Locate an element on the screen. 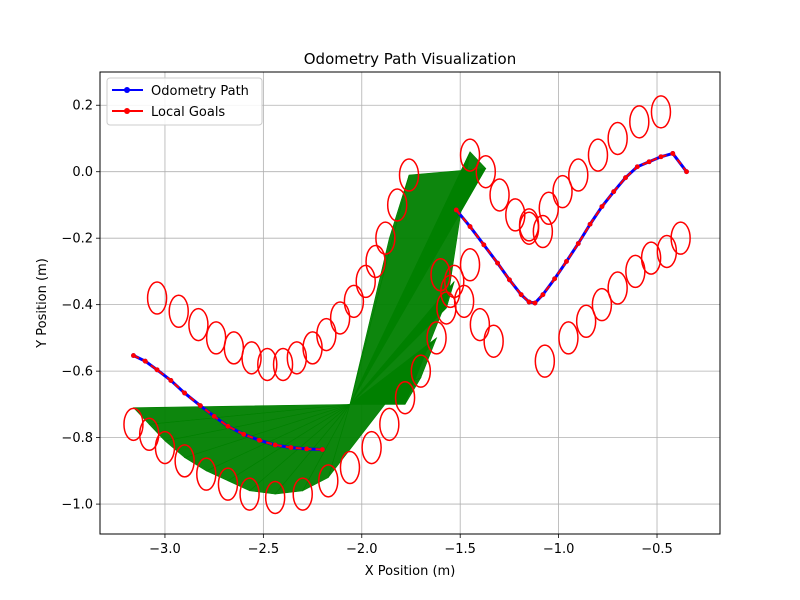  y-tick-label: −1.0 is located at coordinates (77, 505).